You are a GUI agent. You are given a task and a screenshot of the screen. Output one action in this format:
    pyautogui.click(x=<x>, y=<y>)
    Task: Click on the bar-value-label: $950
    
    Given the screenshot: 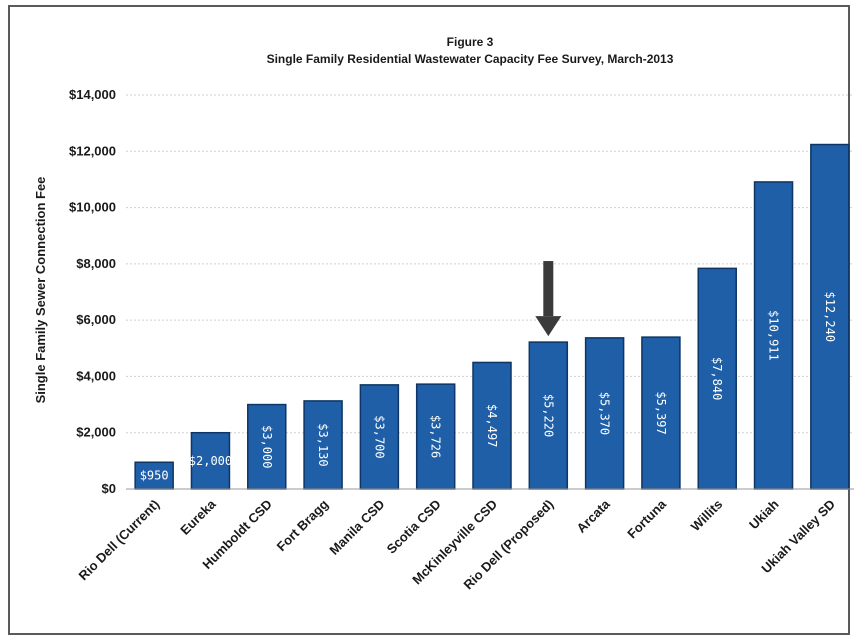 What is the action you would take?
    pyautogui.click(x=154, y=476)
    